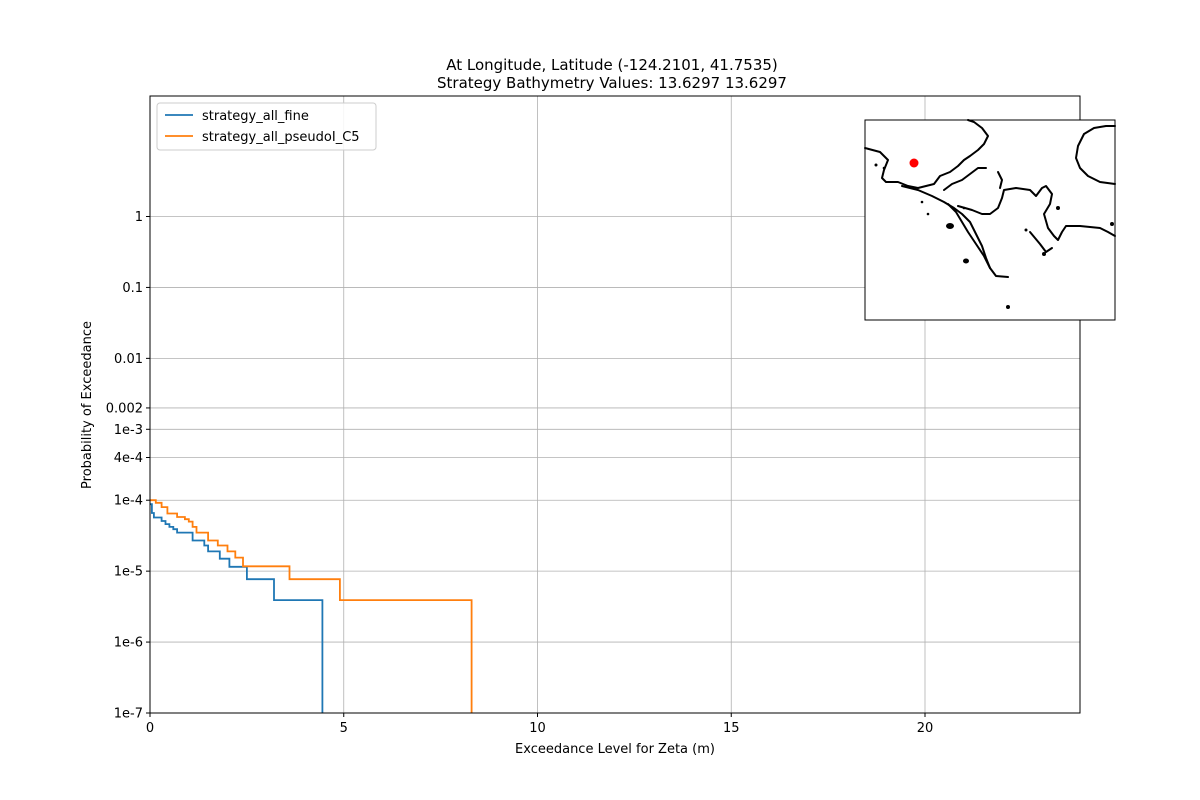 The height and width of the screenshot is (800, 1200). I want to click on legend-entry-strategy-all-pseudoi-c5: strategy_all_pseudoI_C5, so click(281, 137).